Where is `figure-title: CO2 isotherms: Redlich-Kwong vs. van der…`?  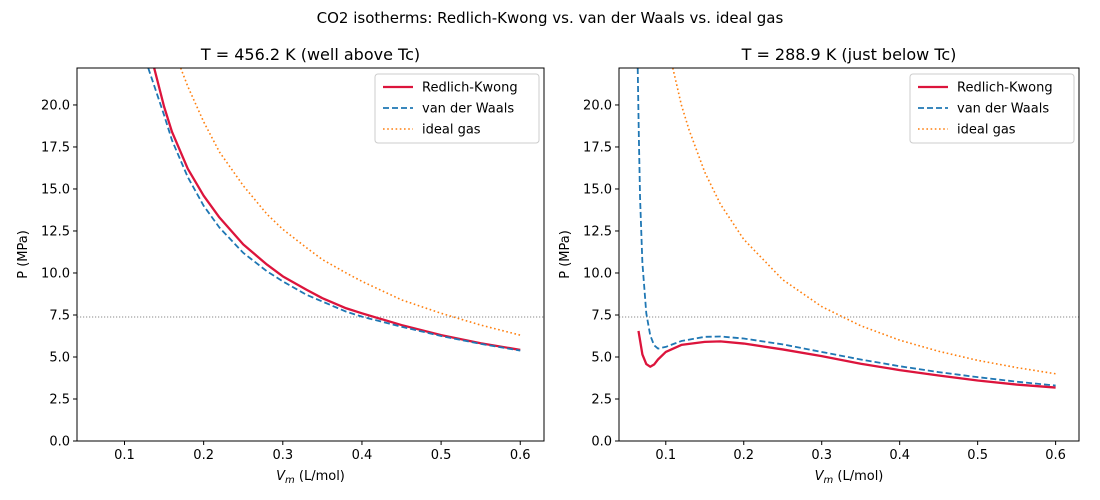 figure-title: CO2 isotherms: Redlich-Kwong vs. van der… is located at coordinates (550, 18).